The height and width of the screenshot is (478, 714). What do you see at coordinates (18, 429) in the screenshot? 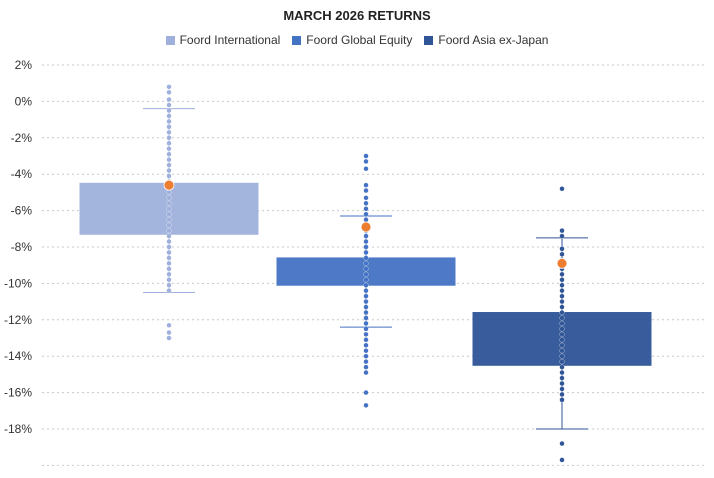
I see `y-tick-label: -18%` at bounding box center [18, 429].